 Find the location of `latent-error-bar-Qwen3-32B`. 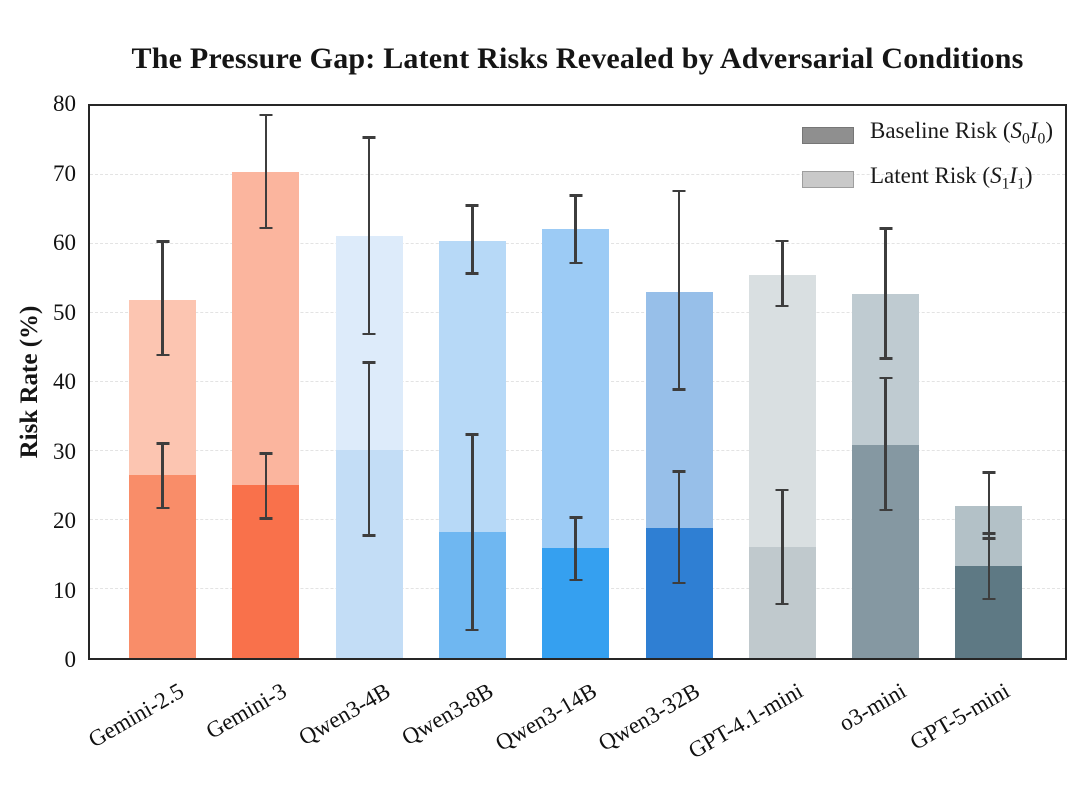

latent-error-bar-Qwen3-32B is located at coordinates (679, 290).